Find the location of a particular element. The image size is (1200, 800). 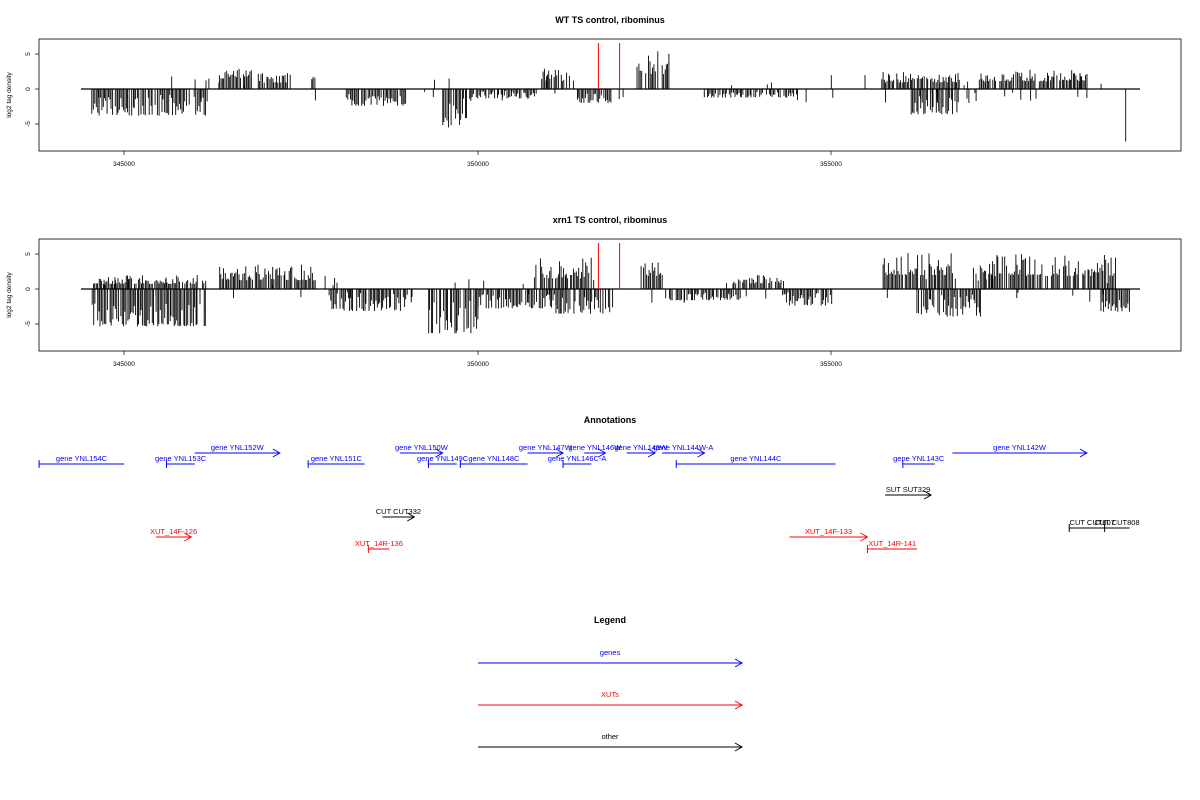

legend-label: other is located at coordinates (610, 736).